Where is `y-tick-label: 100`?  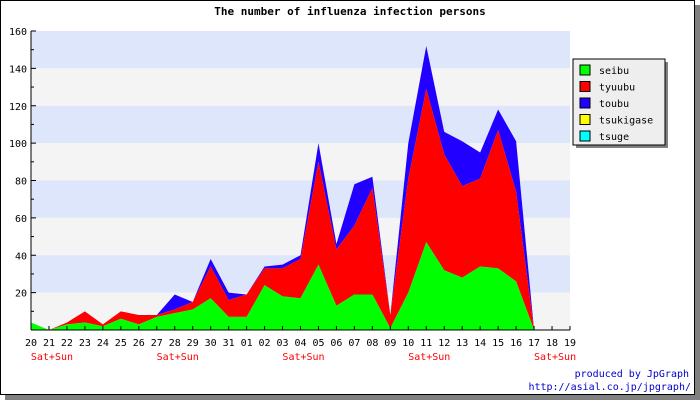
y-tick-label: 100 is located at coordinates (18, 144).